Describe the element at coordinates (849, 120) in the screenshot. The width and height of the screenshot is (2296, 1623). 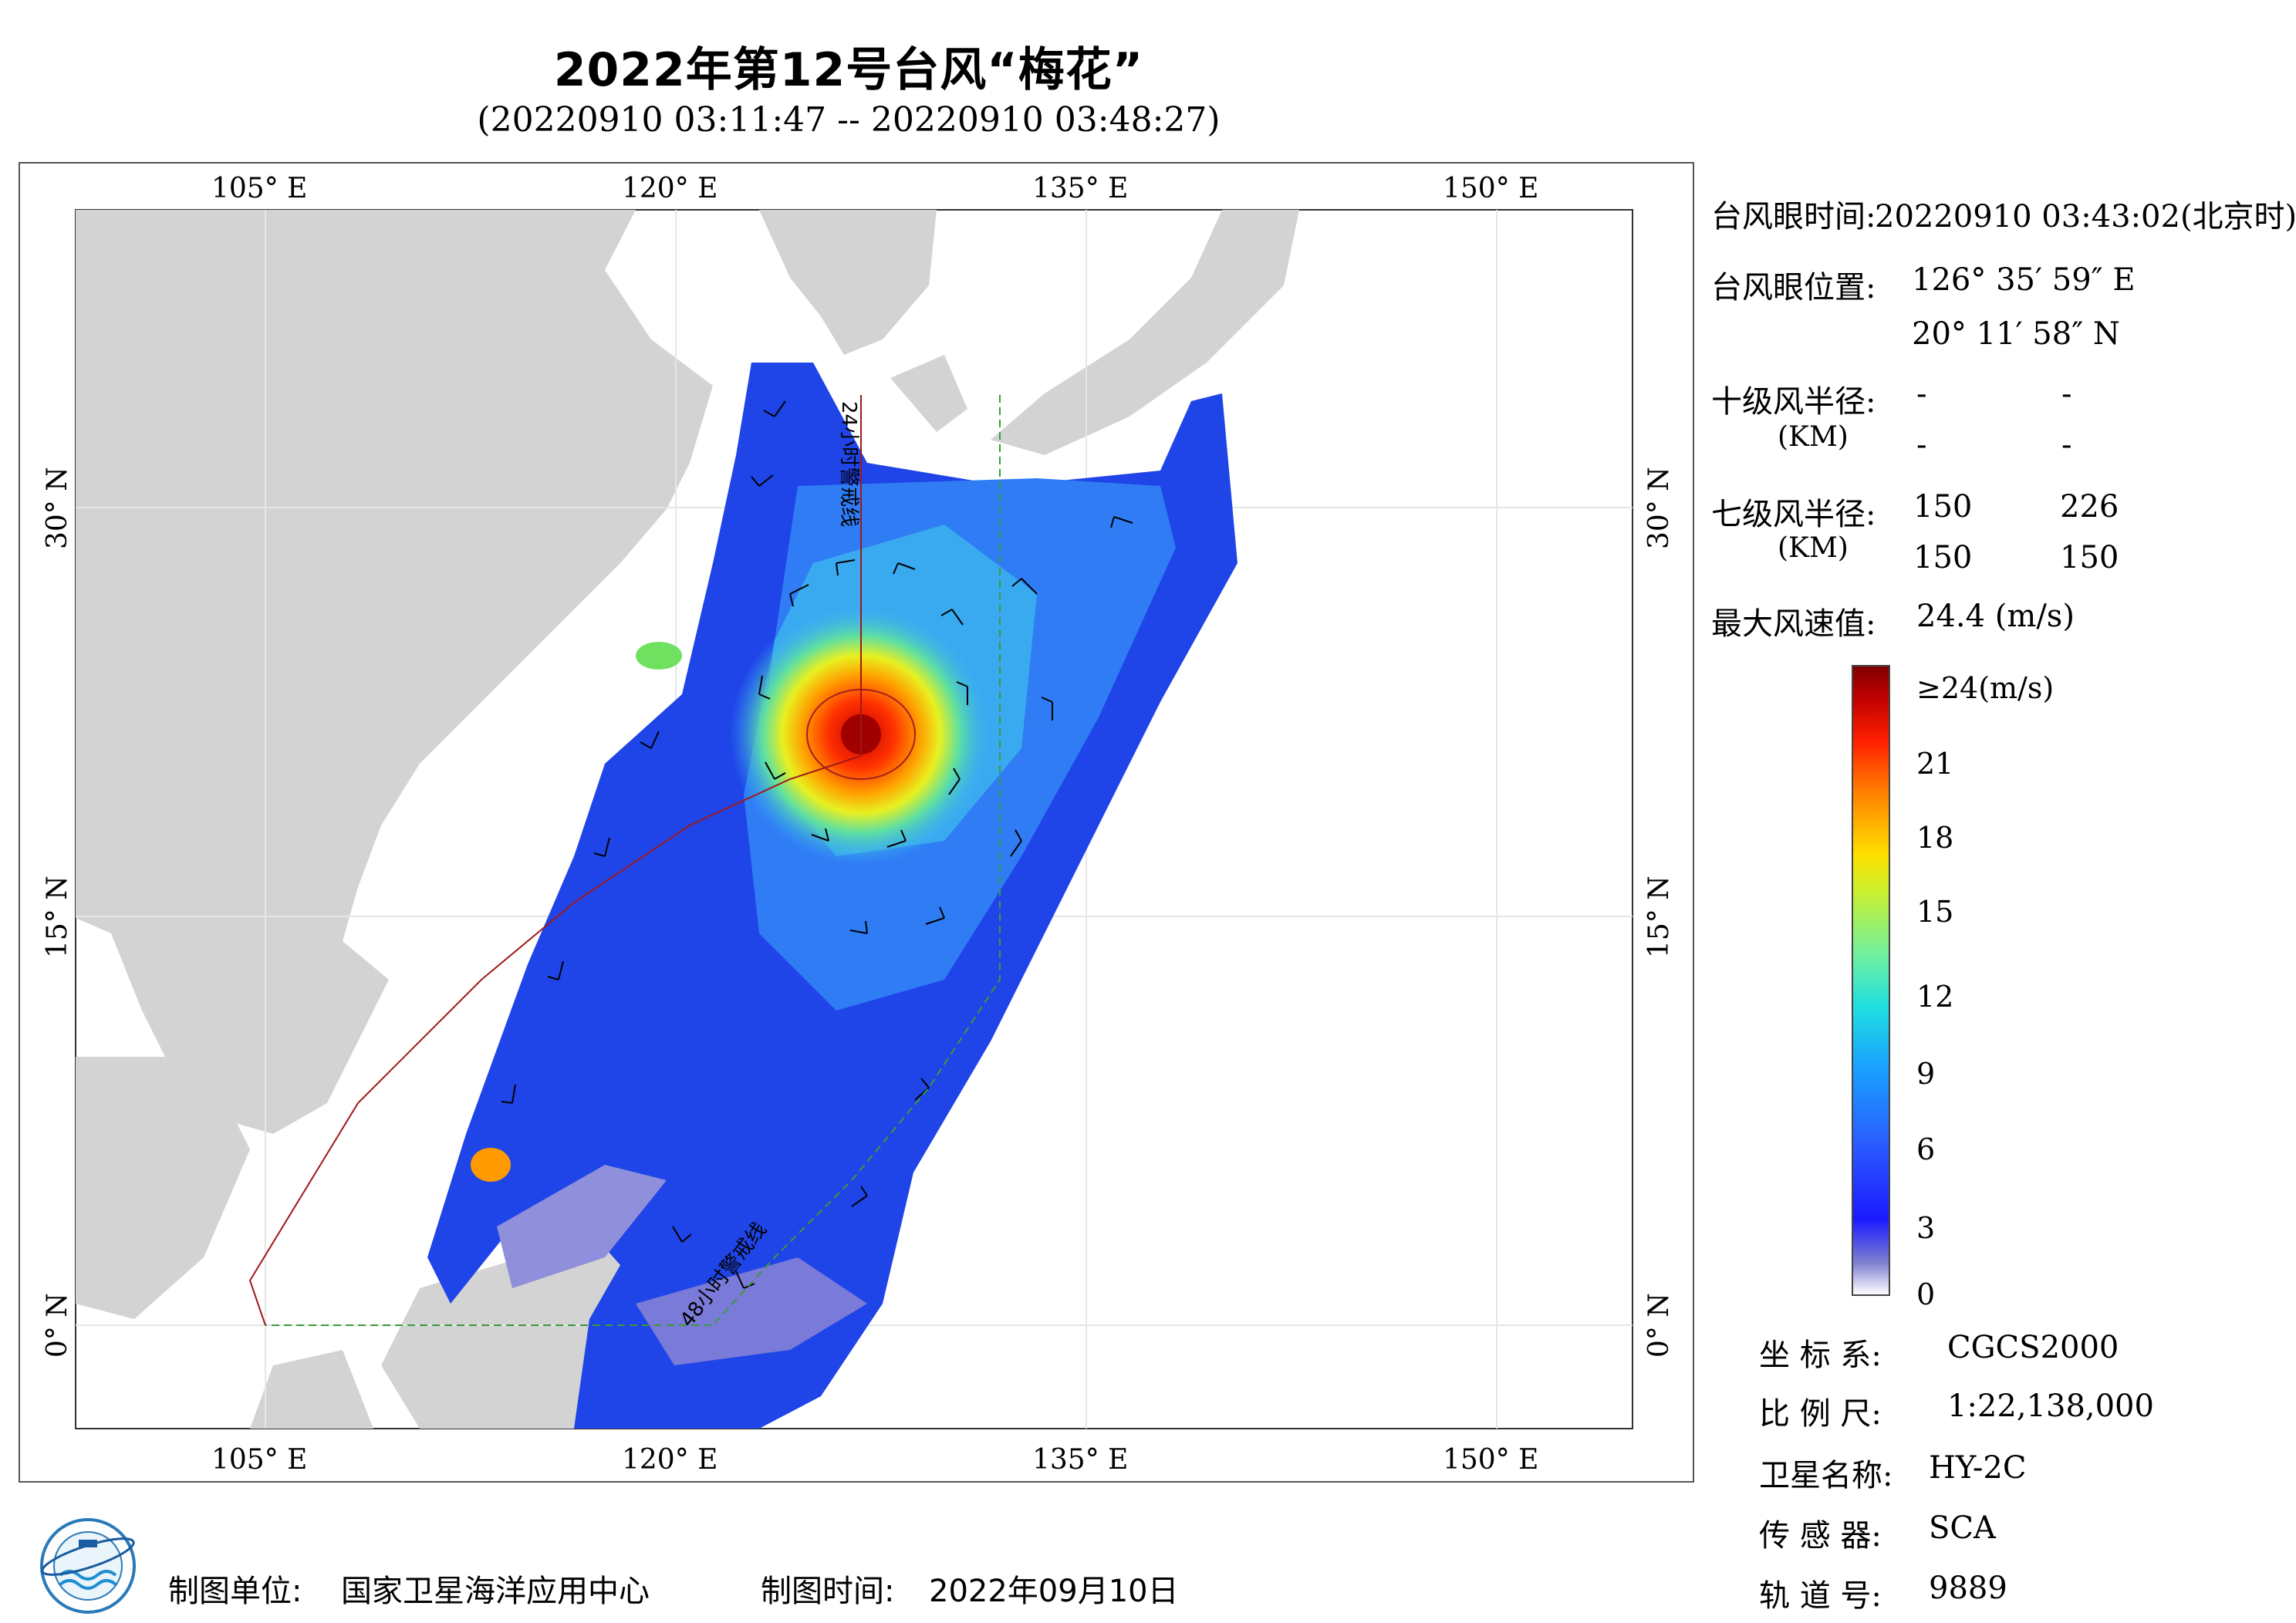
I see `time-range-subtitle: (20220910 03:11:47 -- 20220910 03:48:27)` at that location.